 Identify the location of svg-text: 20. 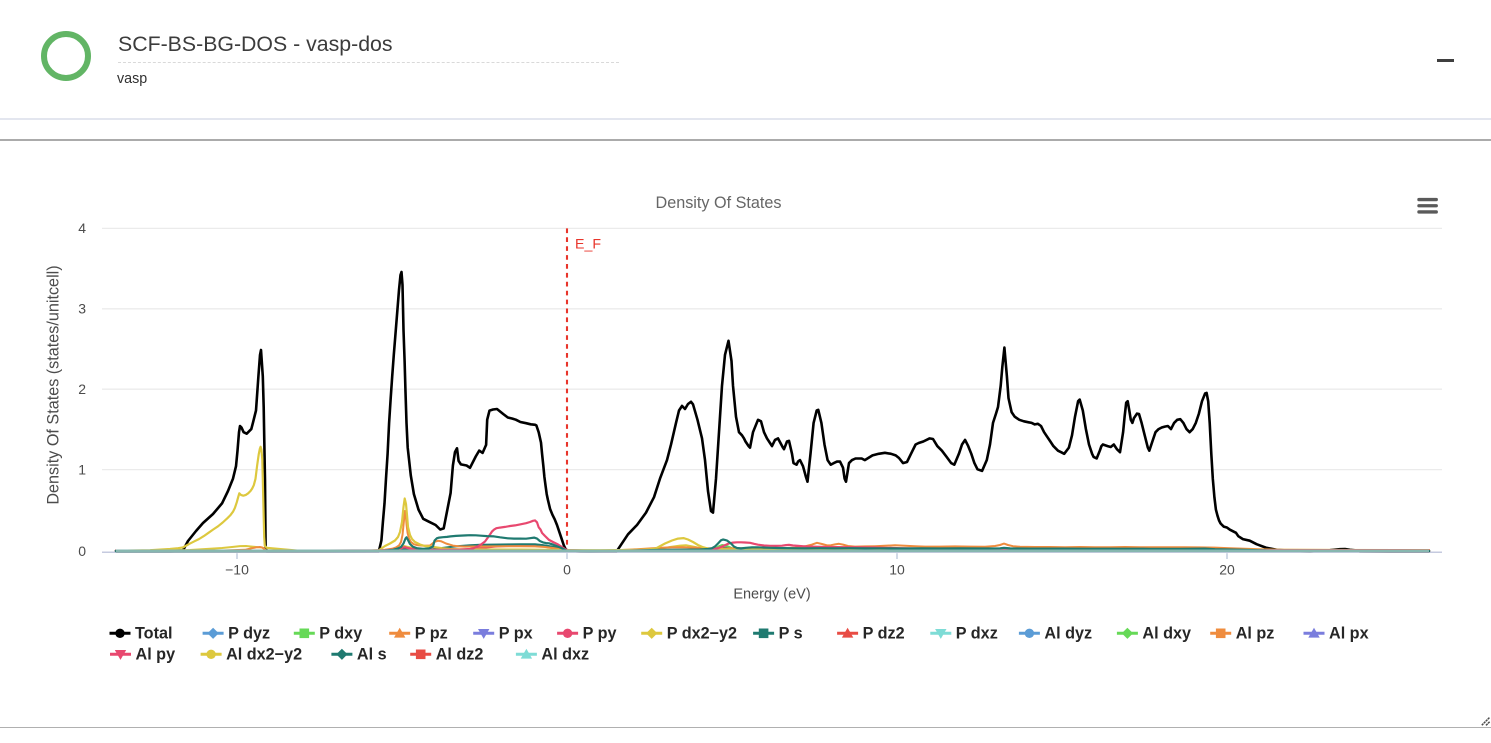
(1227, 570).